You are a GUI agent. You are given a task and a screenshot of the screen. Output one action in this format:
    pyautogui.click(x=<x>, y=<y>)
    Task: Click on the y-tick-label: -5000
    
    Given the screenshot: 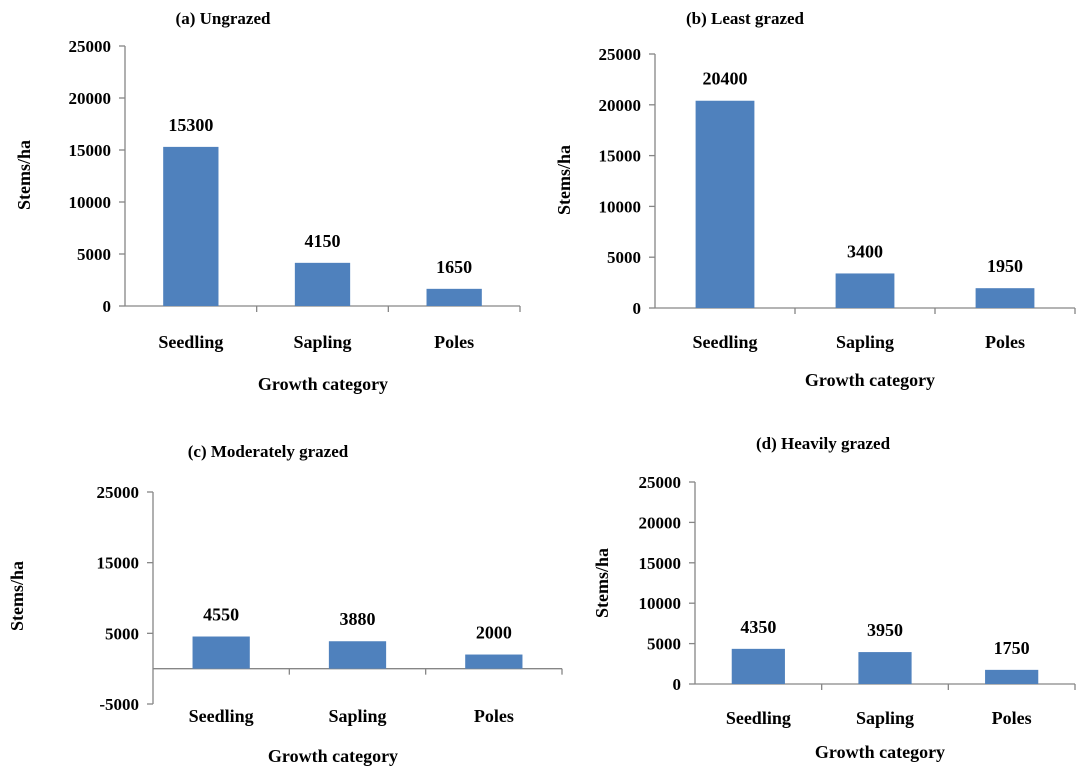 What is the action you would take?
    pyautogui.click(x=119, y=704)
    